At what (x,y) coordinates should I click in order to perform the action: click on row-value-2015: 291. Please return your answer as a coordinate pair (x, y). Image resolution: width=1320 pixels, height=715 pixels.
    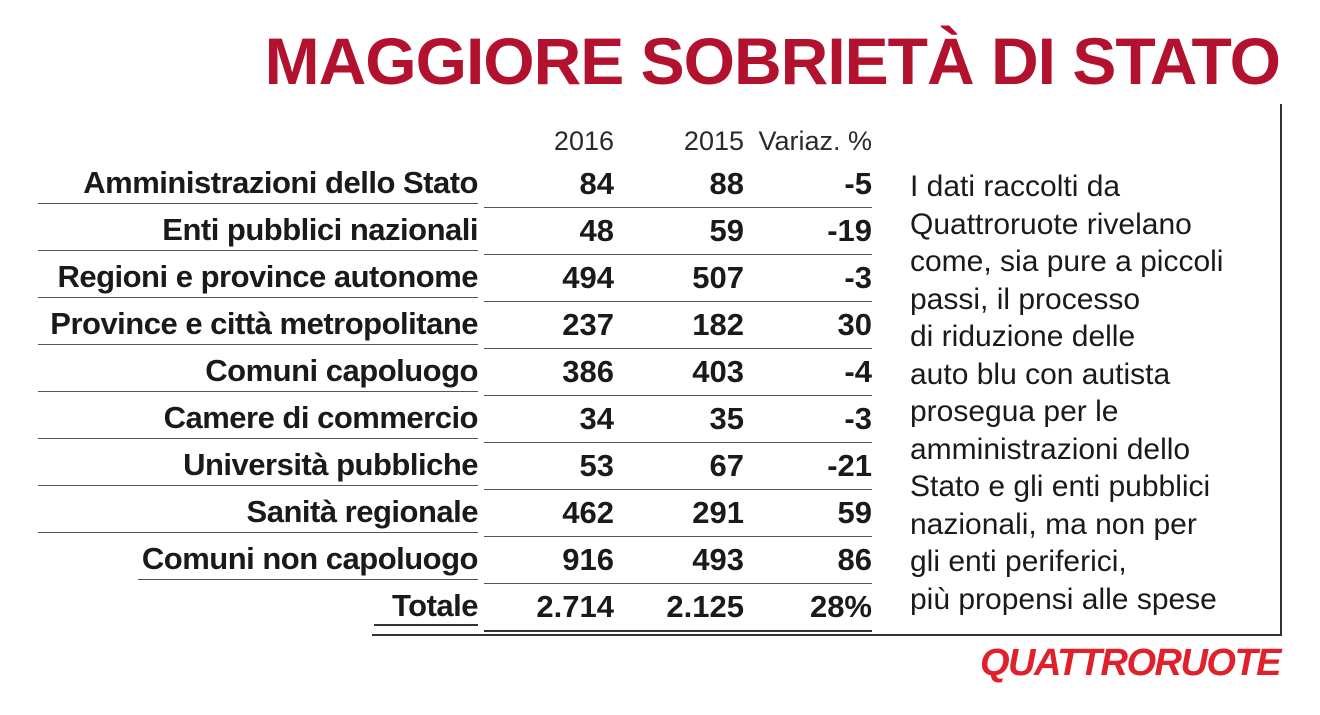
    Looking at the image, I should click on (679, 513).